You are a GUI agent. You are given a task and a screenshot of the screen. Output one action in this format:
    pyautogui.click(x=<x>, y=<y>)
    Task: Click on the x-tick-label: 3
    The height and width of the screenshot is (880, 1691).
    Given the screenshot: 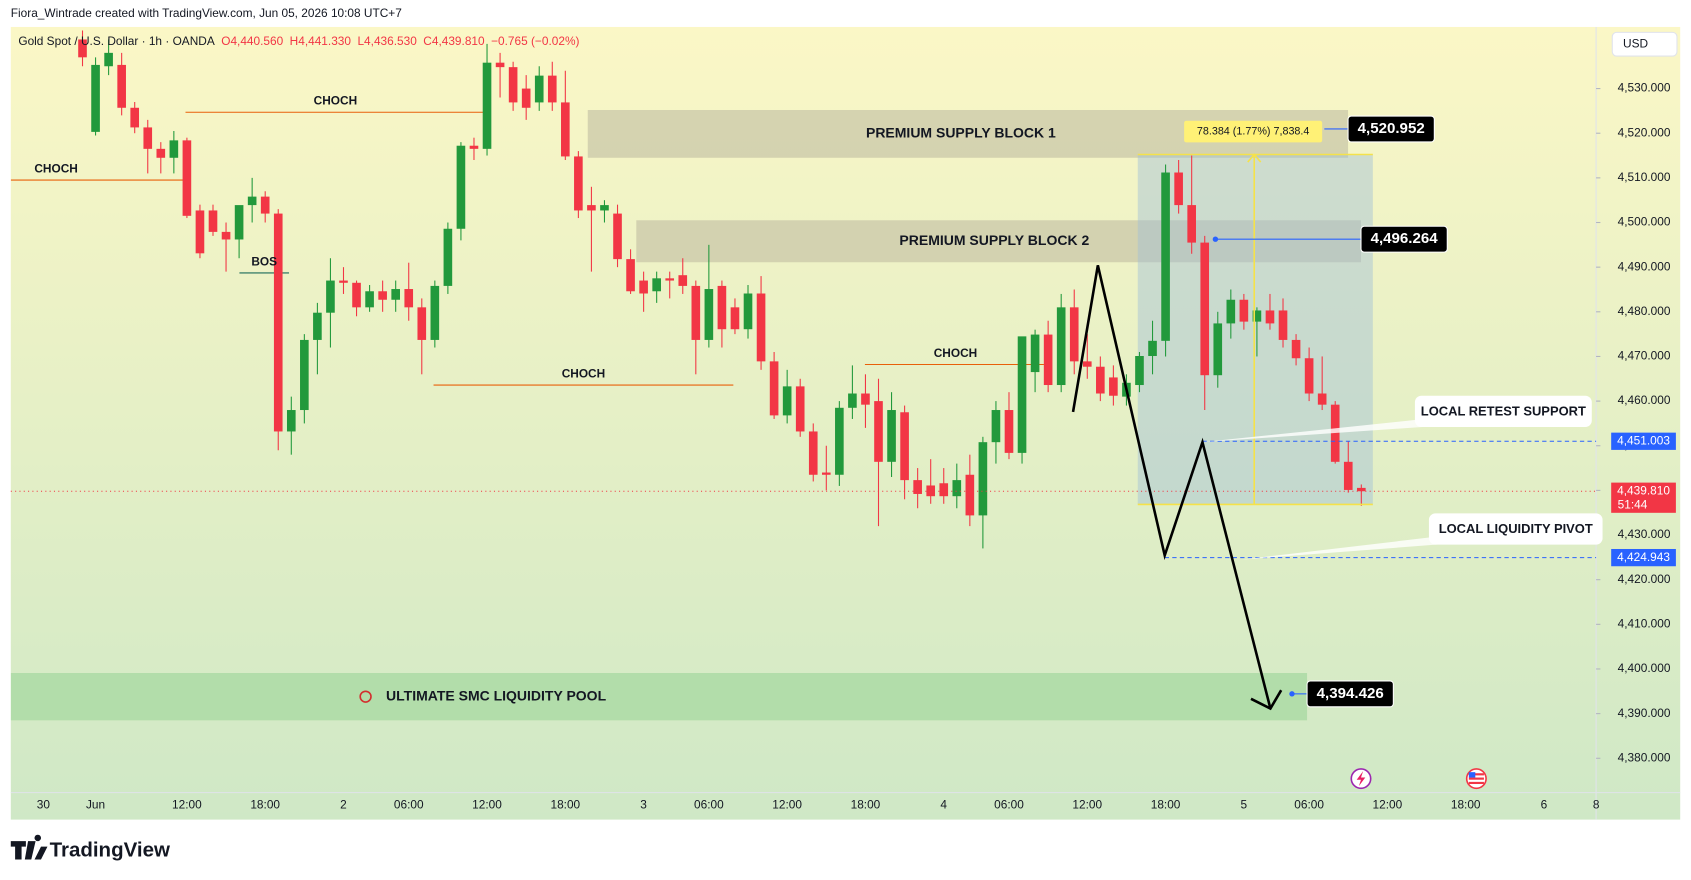 What is the action you would take?
    pyautogui.click(x=643, y=805)
    